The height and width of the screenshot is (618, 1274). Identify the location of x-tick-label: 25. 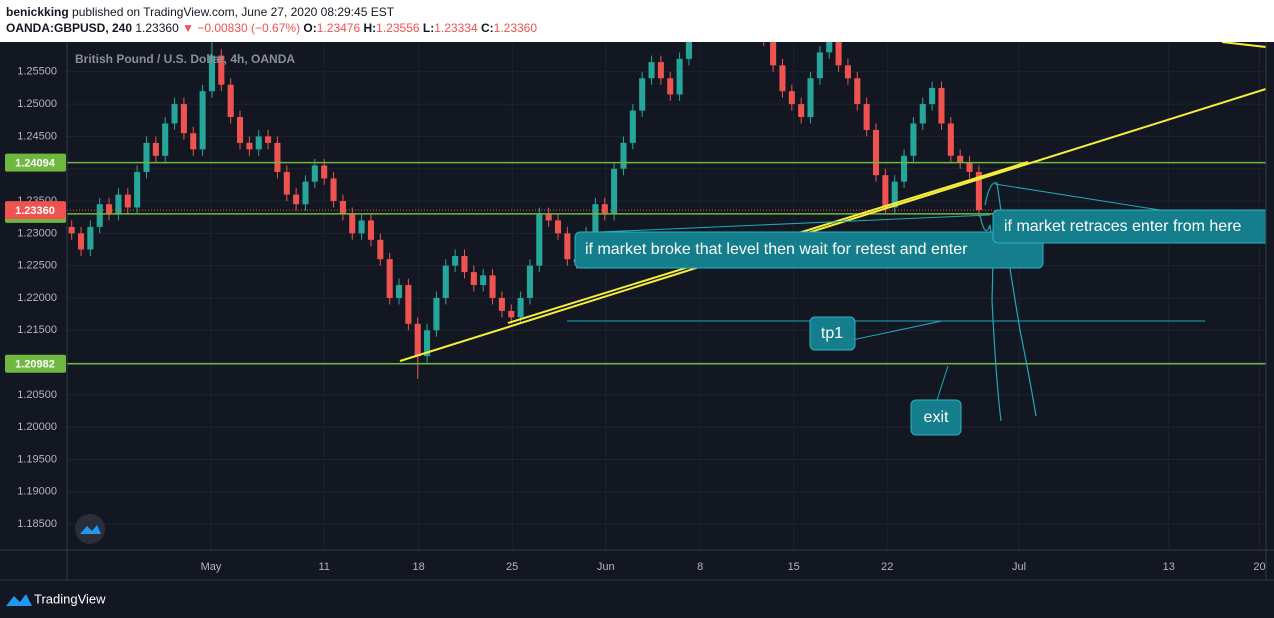
(512, 567).